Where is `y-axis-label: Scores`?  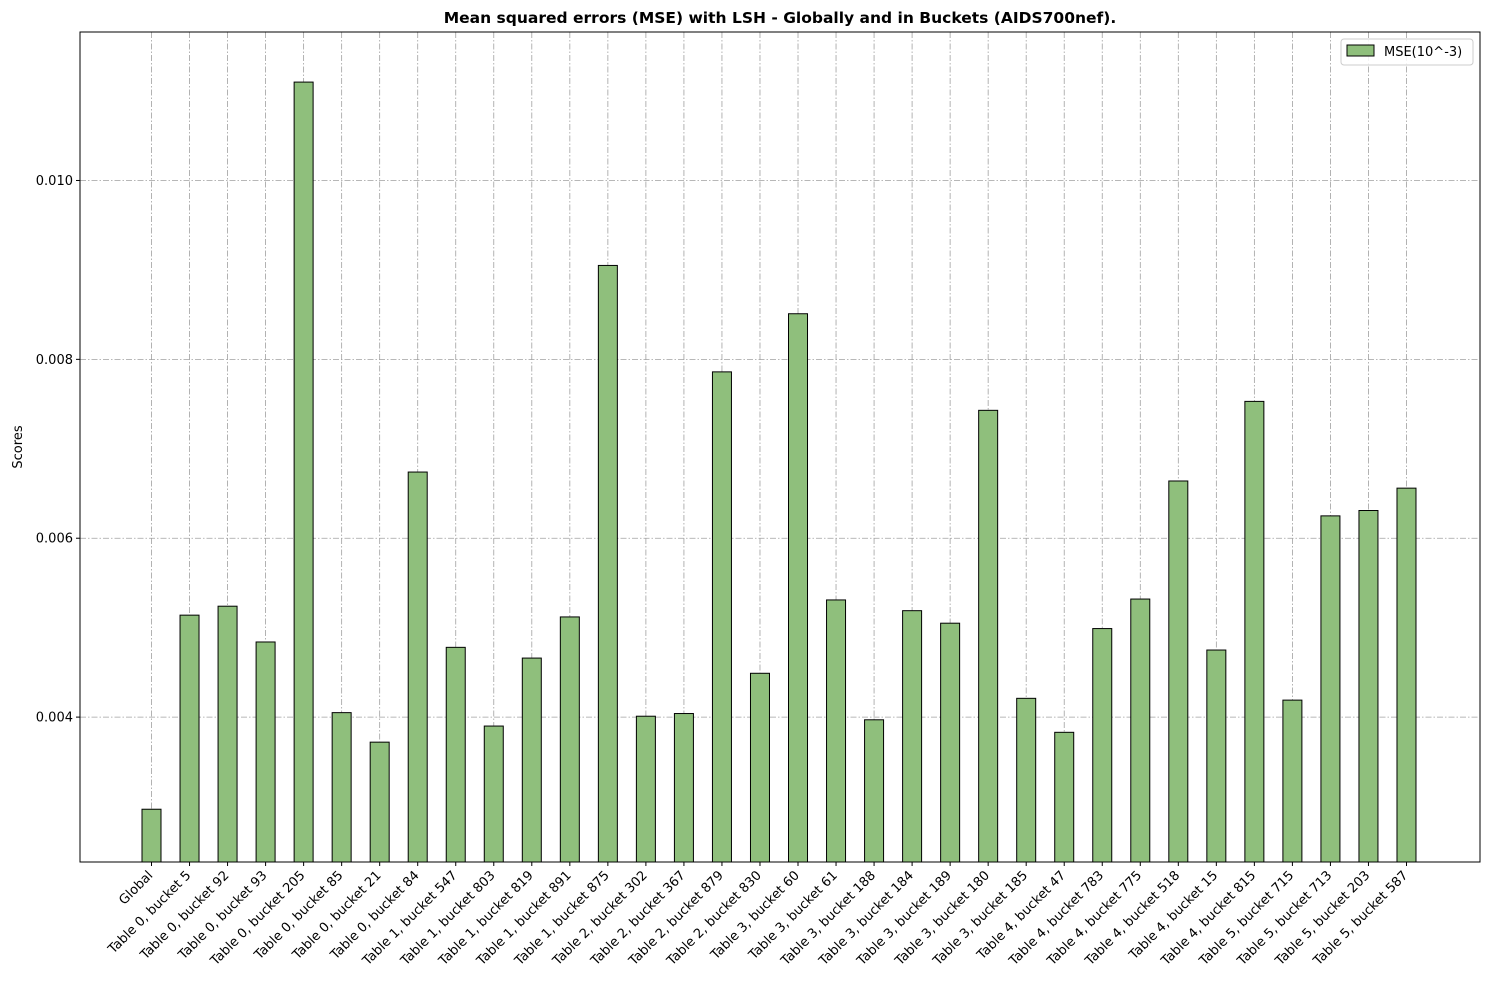 y-axis-label: Scores is located at coordinates (18, 446).